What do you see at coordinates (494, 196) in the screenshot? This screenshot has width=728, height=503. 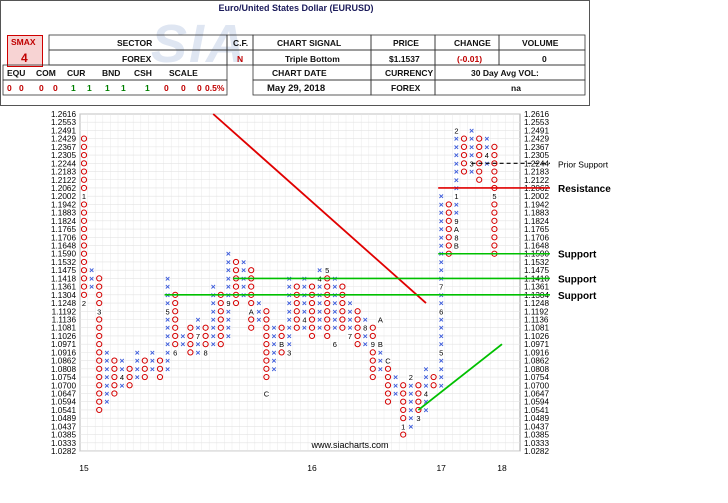 I see `cell-label: 5` at bounding box center [494, 196].